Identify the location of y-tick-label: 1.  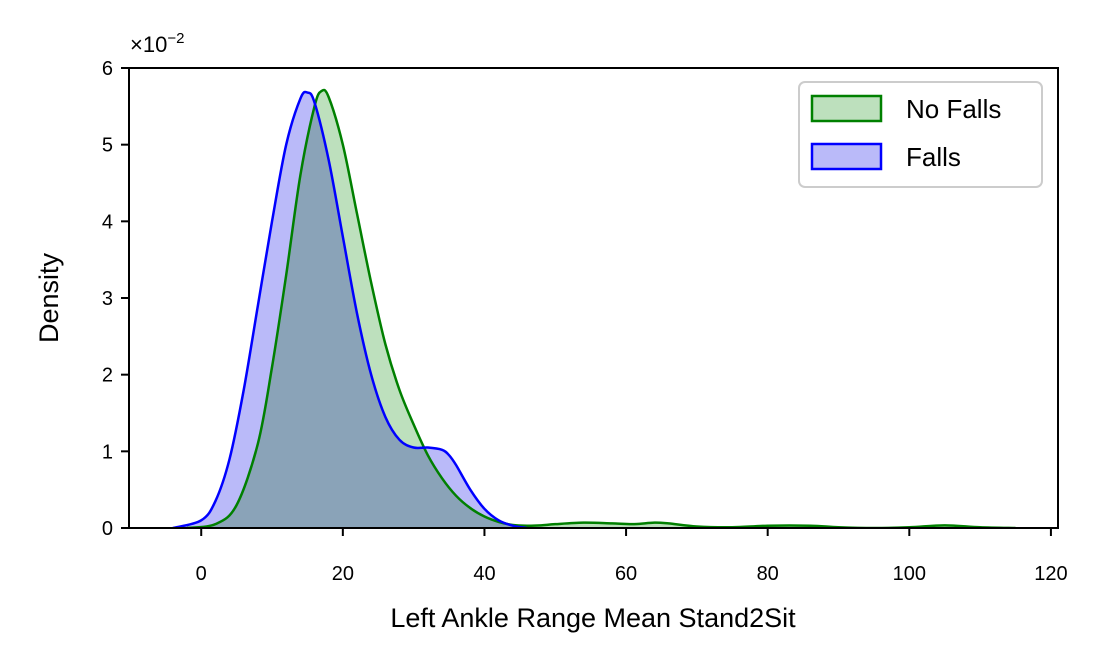
(107, 452).